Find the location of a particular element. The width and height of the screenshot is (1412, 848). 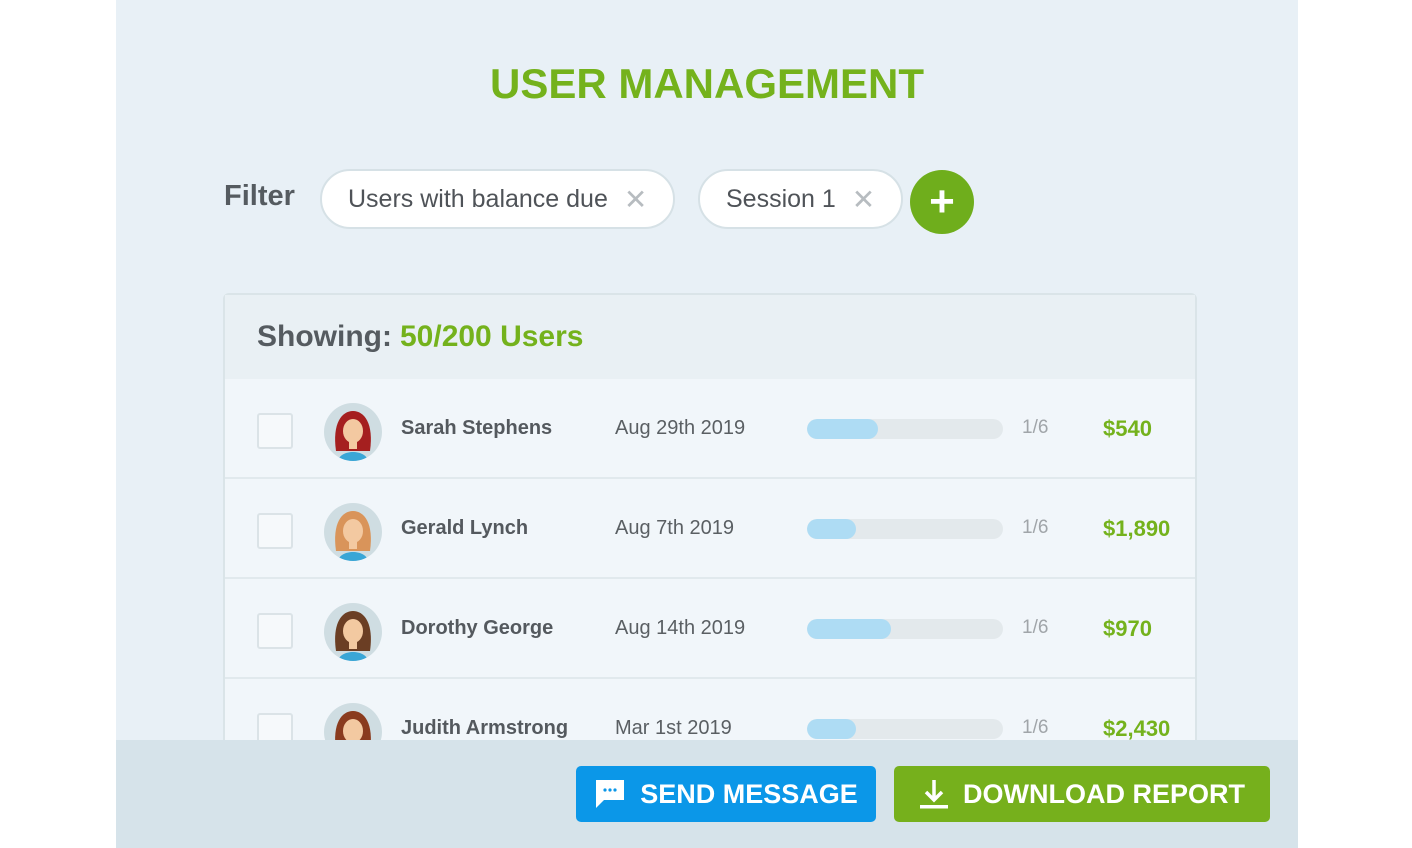

action-bar: SEND MESSAGE DOWNLOAD REPORT is located at coordinates (707, 794).